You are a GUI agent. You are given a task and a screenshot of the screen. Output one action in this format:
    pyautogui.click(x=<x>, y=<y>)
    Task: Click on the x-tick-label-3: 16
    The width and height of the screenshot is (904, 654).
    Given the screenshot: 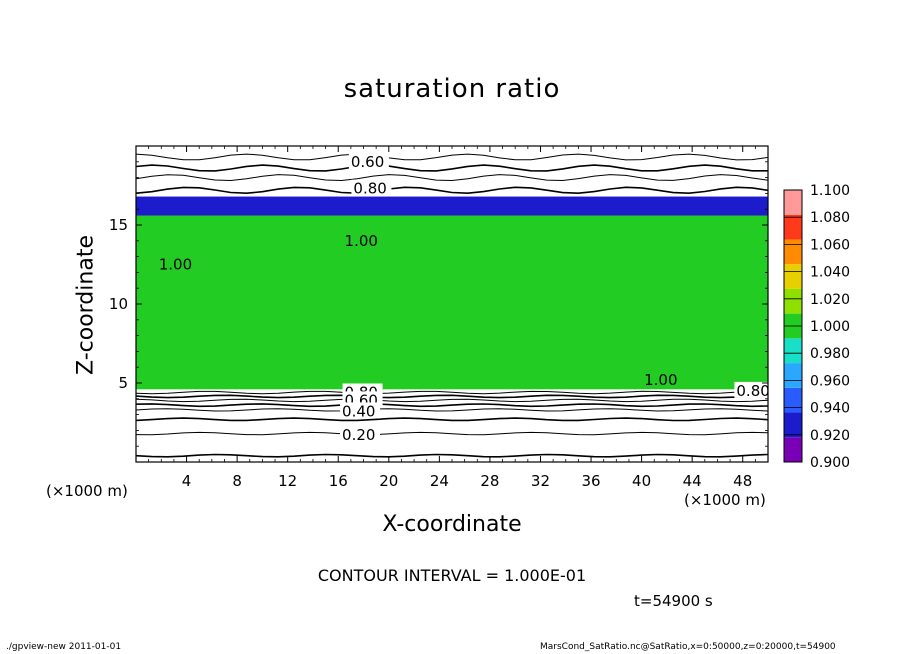 What is the action you would take?
    pyautogui.click(x=338, y=481)
    